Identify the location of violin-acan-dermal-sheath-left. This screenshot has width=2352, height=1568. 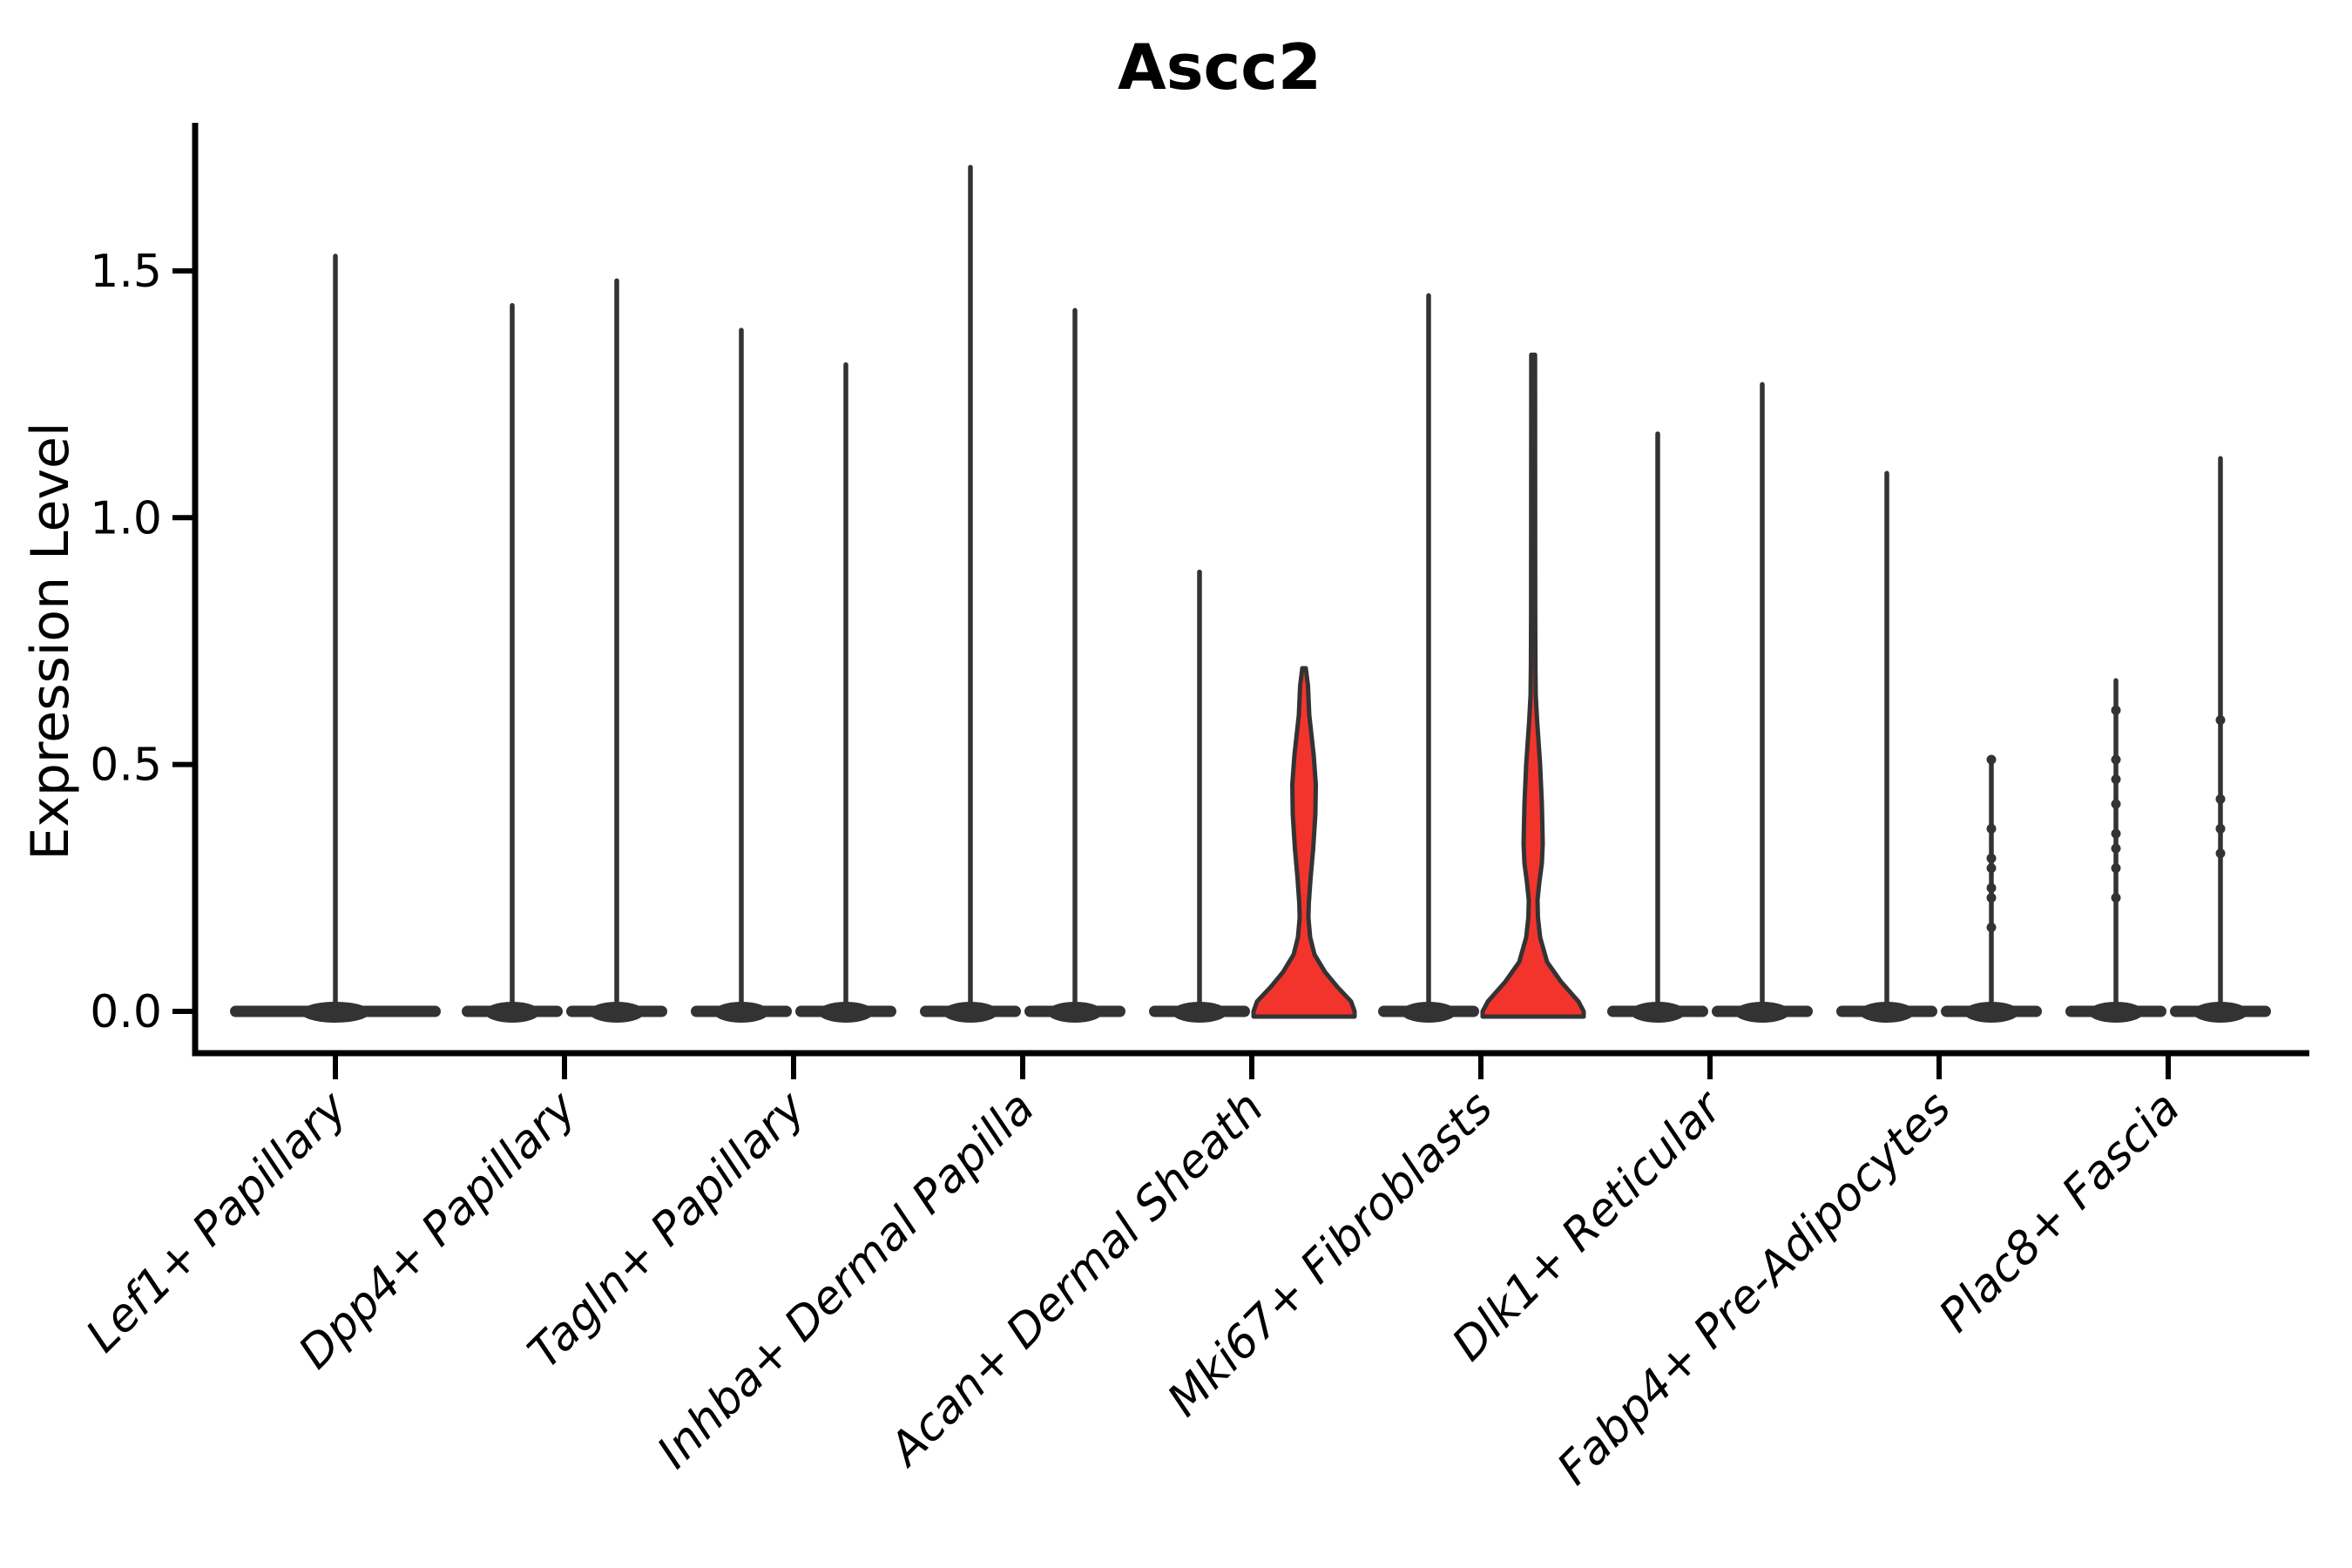
(1199, 796).